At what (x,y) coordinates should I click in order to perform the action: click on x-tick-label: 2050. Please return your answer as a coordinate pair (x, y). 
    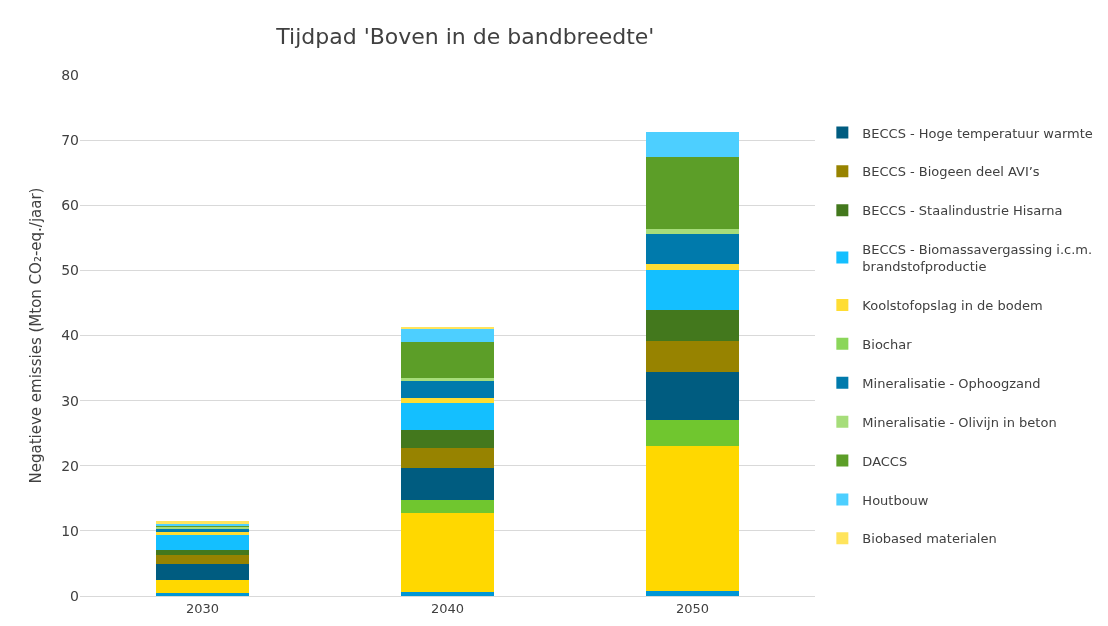
    Looking at the image, I should click on (692, 608).